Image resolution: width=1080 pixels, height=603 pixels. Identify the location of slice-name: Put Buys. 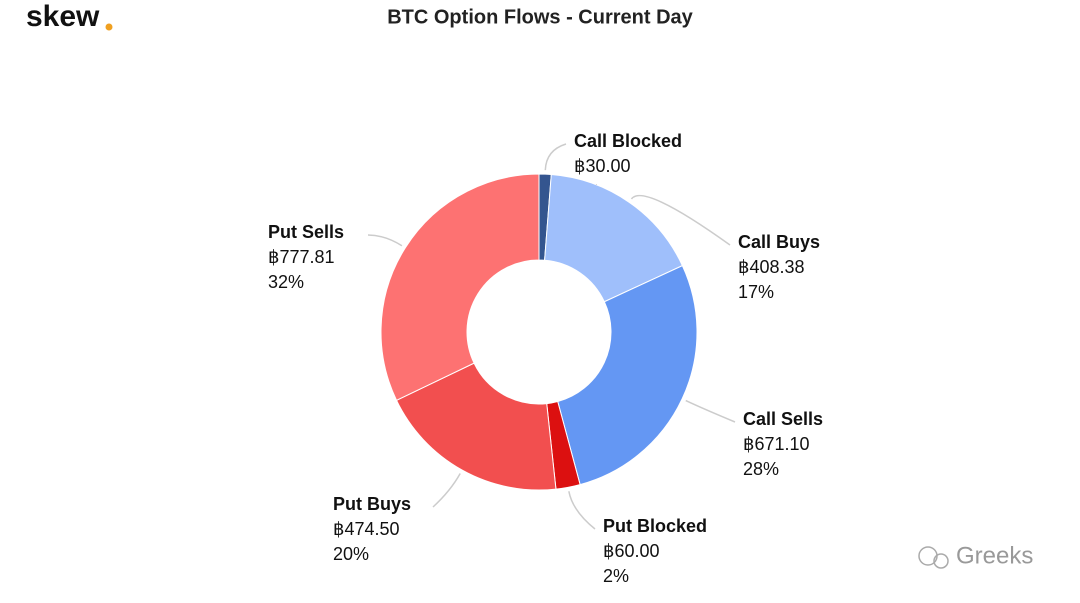
(372, 504).